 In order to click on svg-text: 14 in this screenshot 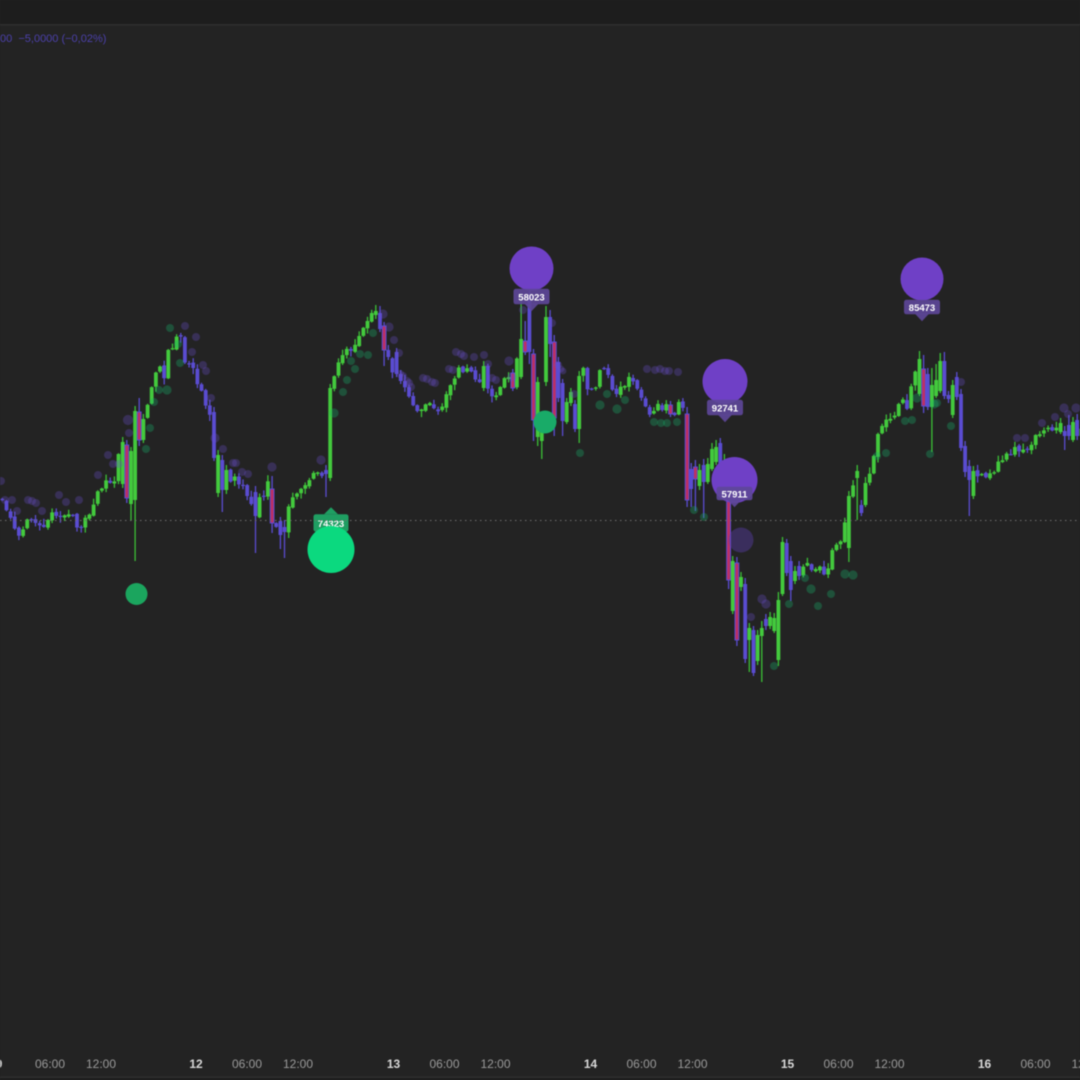, I will do `click(591, 1064)`.